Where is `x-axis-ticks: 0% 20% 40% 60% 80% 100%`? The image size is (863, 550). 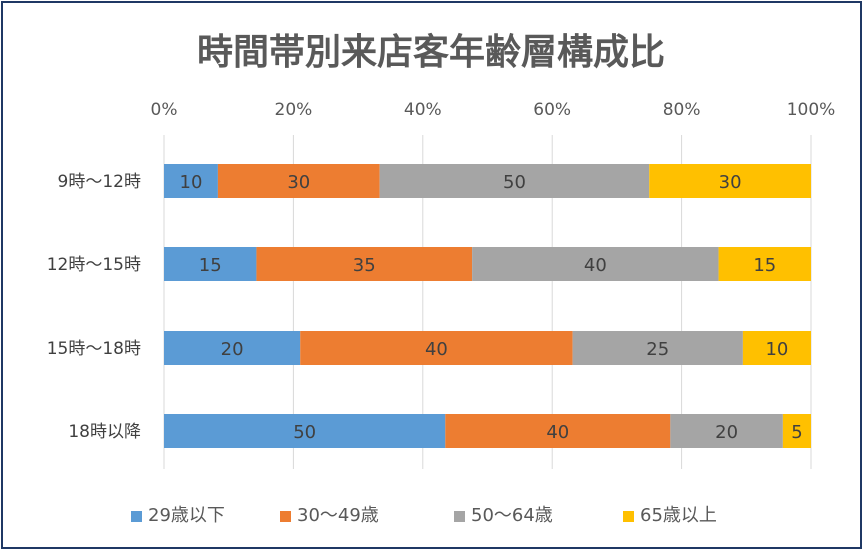 x-axis-ticks: 0% 20% 40% 60% 80% 100% is located at coordinates (493, 110).